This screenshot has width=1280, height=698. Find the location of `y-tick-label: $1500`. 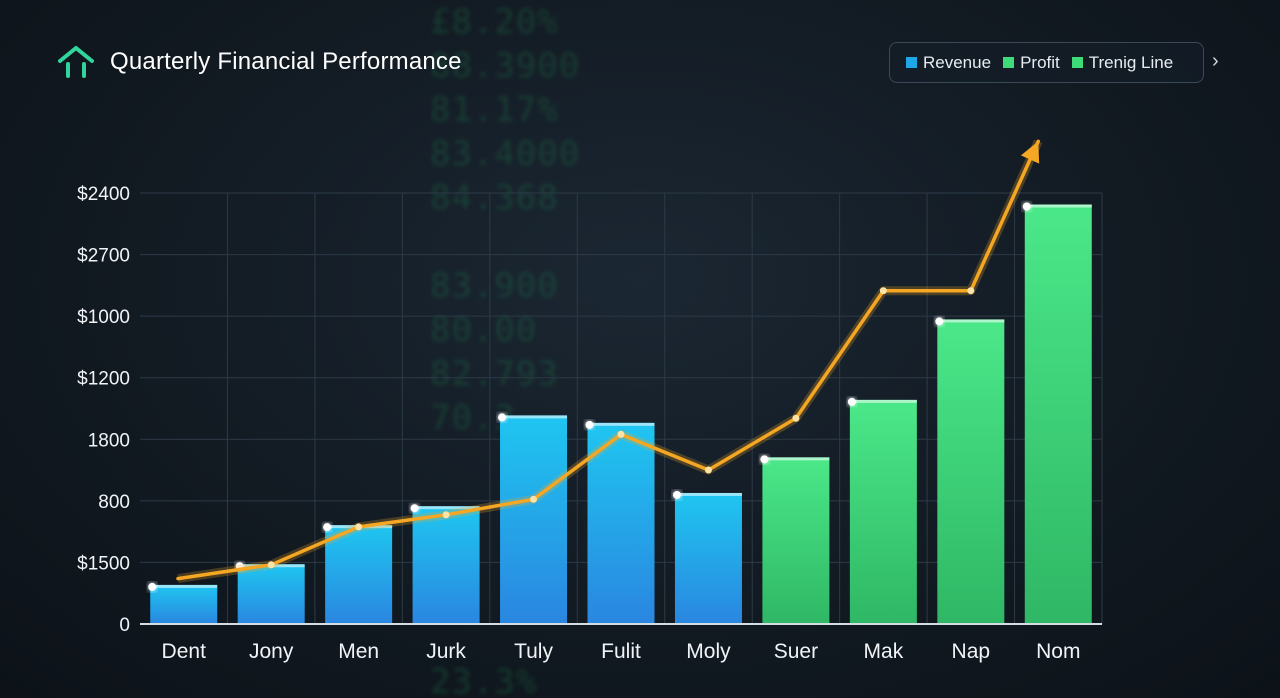

y-tick-label: $1500 is located at coordinates (103, 563).